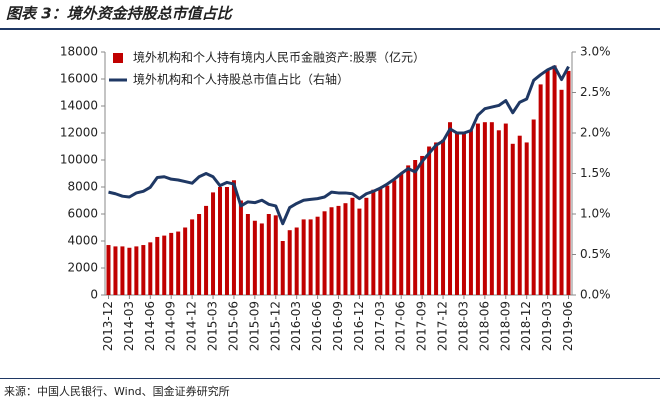  What do you see at coordinates (595, 52) in the screenshot?
I see `y2-tick-label: 3.0%` at bounding box center [595, 52].